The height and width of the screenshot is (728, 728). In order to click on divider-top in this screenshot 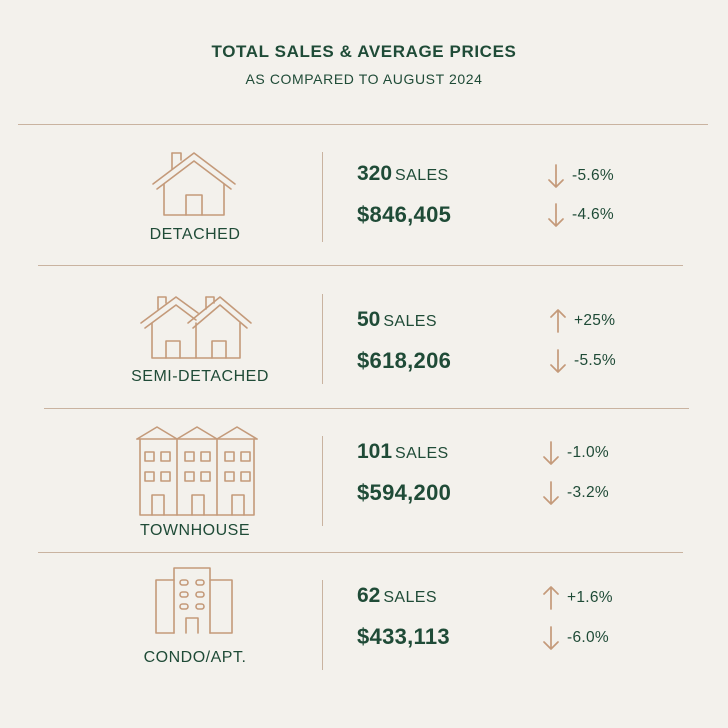, I will do `click(363, 124)`.